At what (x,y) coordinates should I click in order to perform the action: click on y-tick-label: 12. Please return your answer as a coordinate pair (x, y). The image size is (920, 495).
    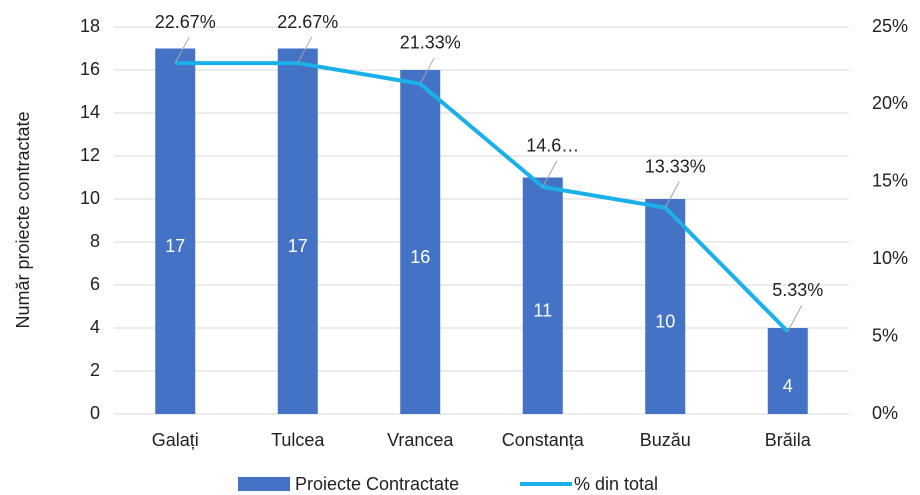
    Looking at the image, I should click on (90, 155).